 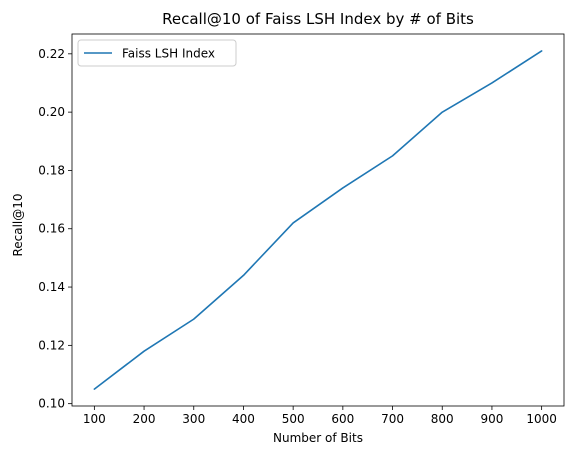 What do you see at coordinates (51, 170) in the screenshot?
I see `y-tick-label: 0.18` at bounding box center [51, 170].